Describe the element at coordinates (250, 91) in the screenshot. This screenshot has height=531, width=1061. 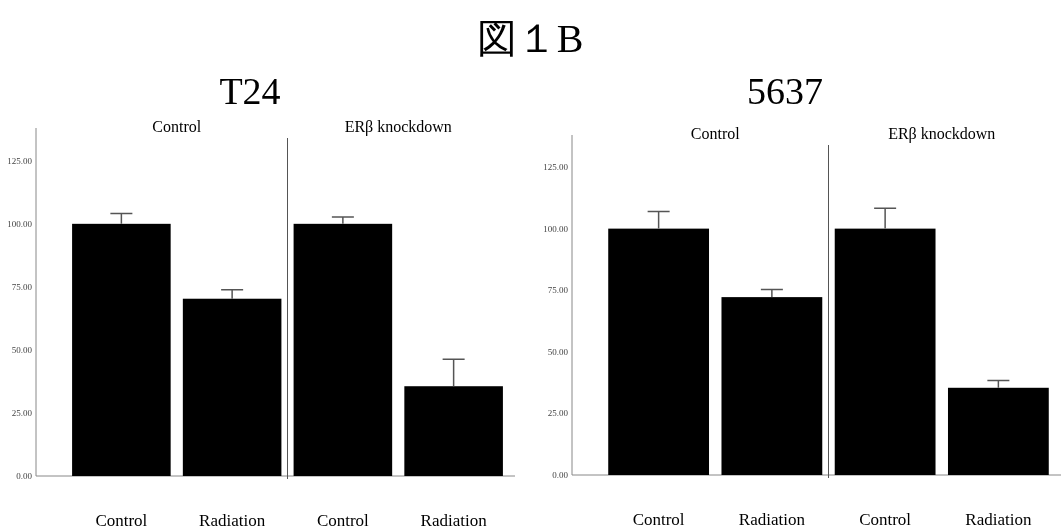
I see `chart-title: T24` at that location.